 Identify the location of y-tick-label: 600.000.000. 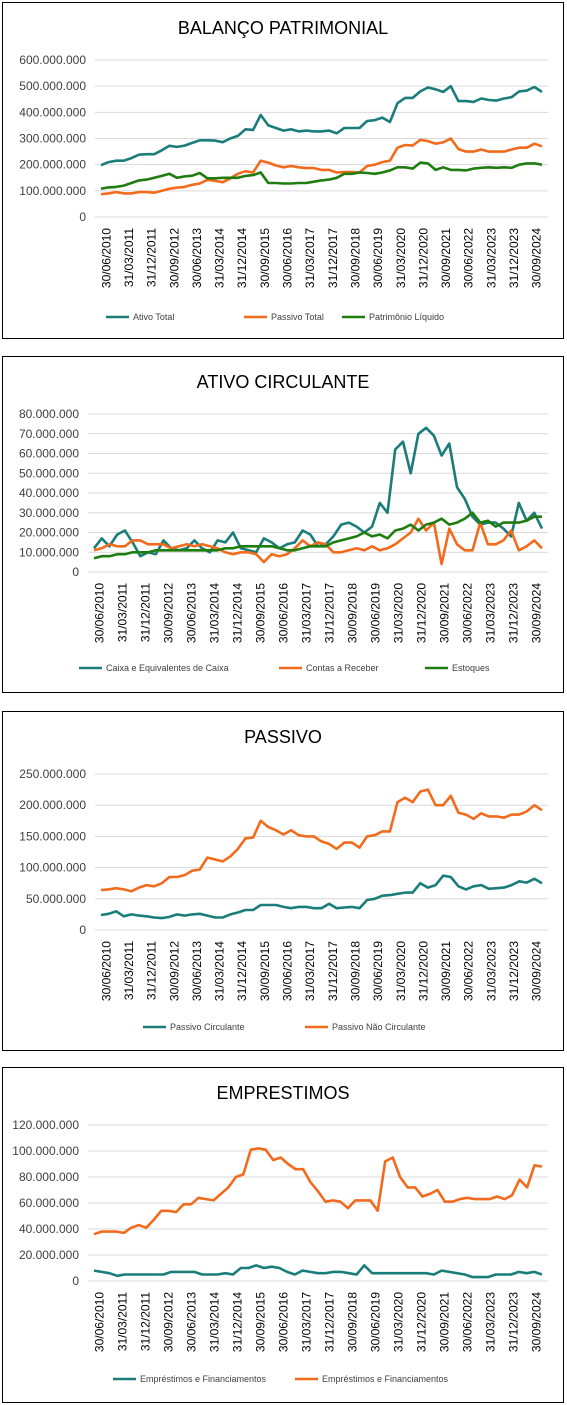
(52, 60).